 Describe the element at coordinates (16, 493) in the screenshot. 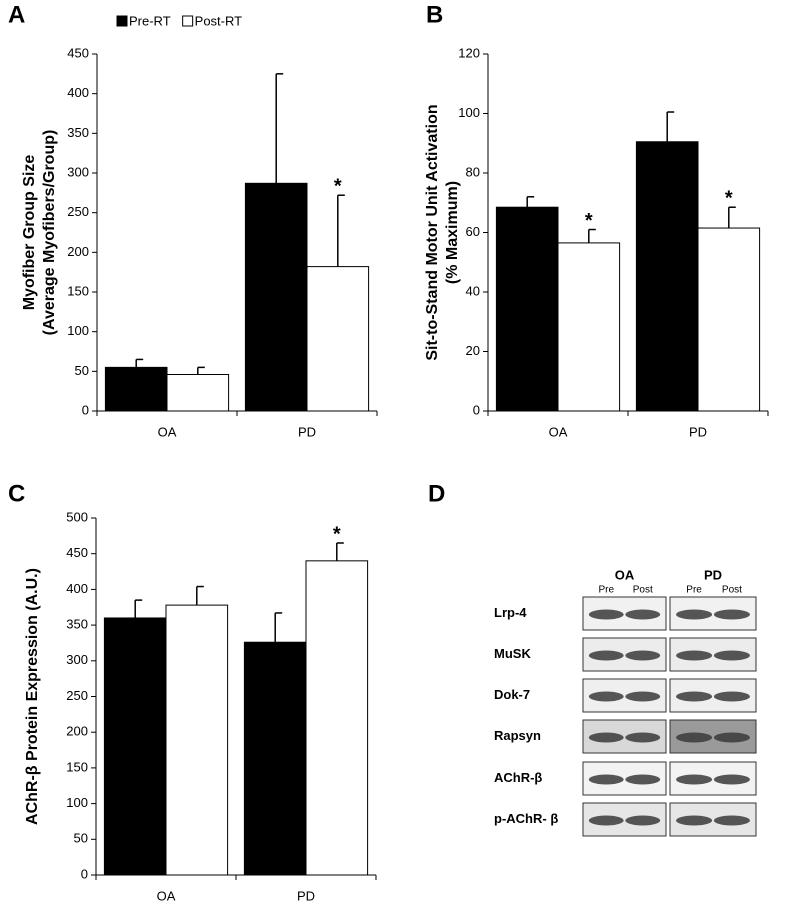

I see `panel-label: C` at that location.